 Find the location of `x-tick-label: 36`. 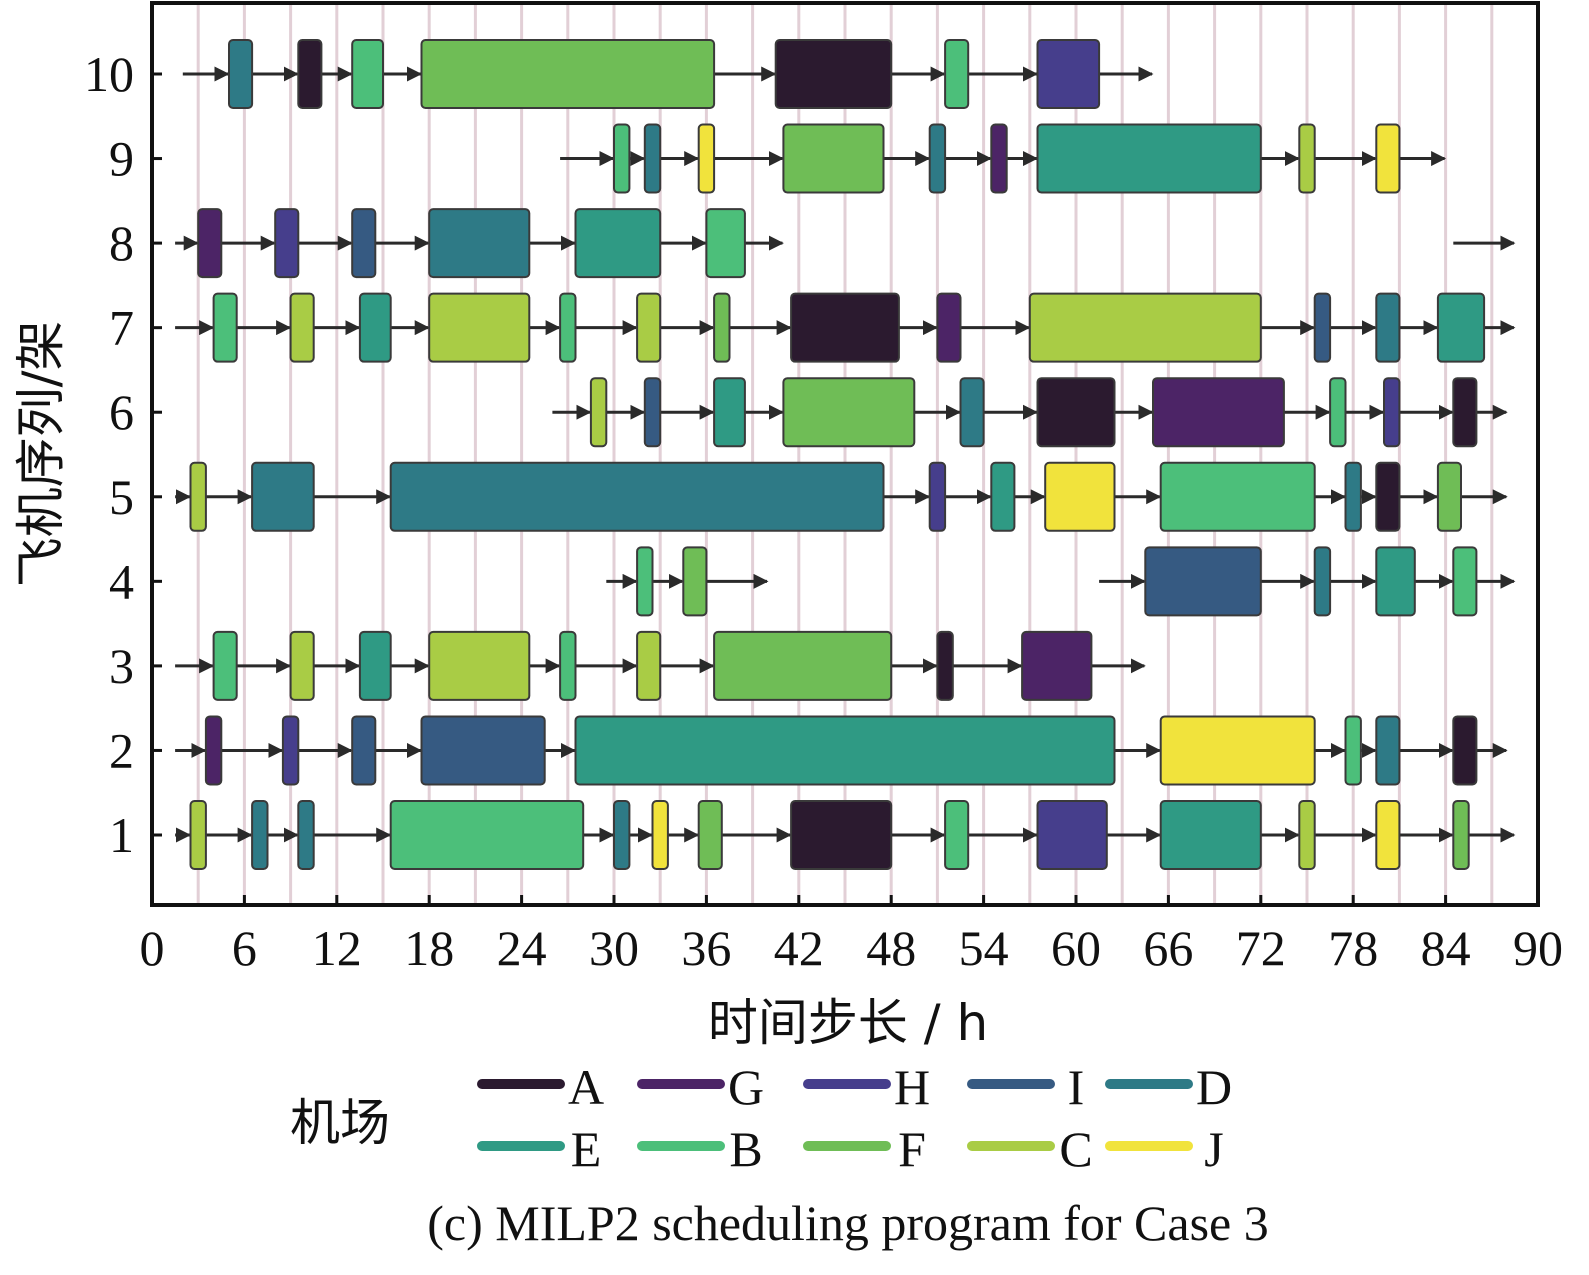

x-tick-label: 36 is located at coordinates (706, 948).